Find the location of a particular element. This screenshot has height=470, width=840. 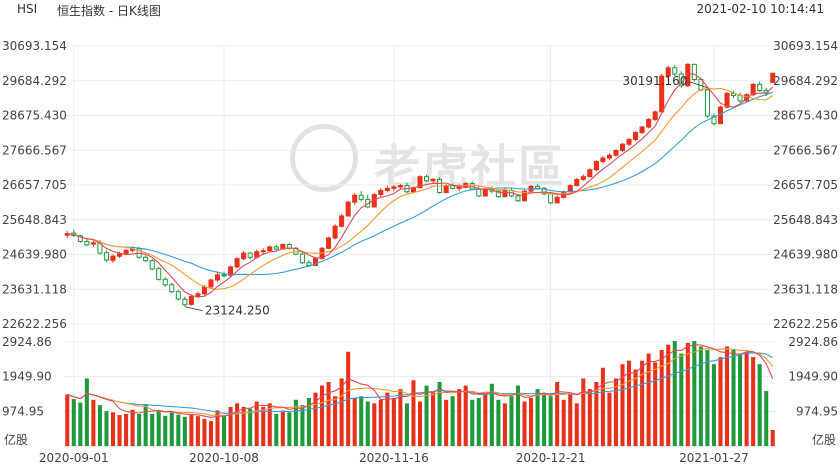

price-tick-right: 26657.705 is located at coordinates (805, 185).